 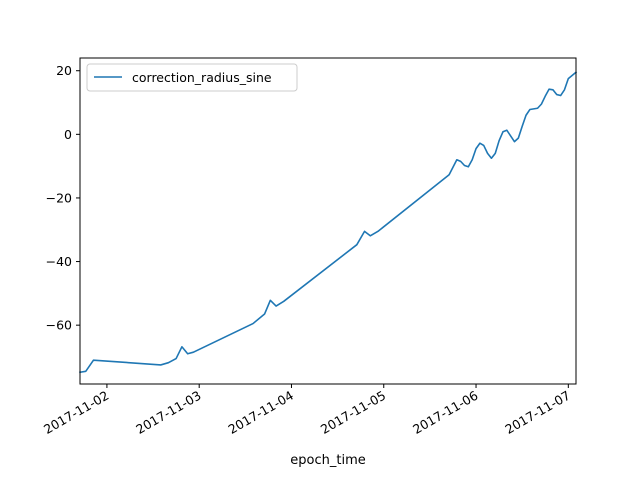 I want to click on y-tick-label: −20, so click(x=59, y=197).